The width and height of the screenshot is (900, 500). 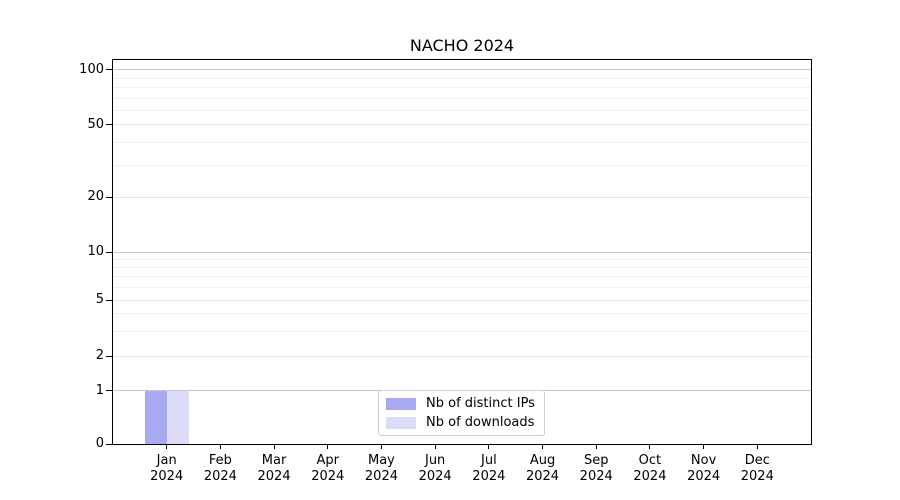 What do you see at coordinates (461, 413) in the screenshot?
I see `legend: Nb of distinct IPs Nb of downloads` at bounding box center [461, 413].